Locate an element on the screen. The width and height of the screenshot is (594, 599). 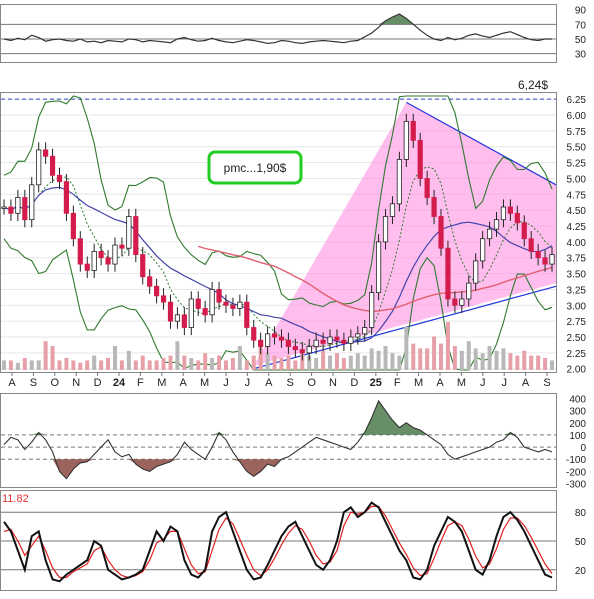
price-tick-label: 4.75 is located at coordinates (577, 195).